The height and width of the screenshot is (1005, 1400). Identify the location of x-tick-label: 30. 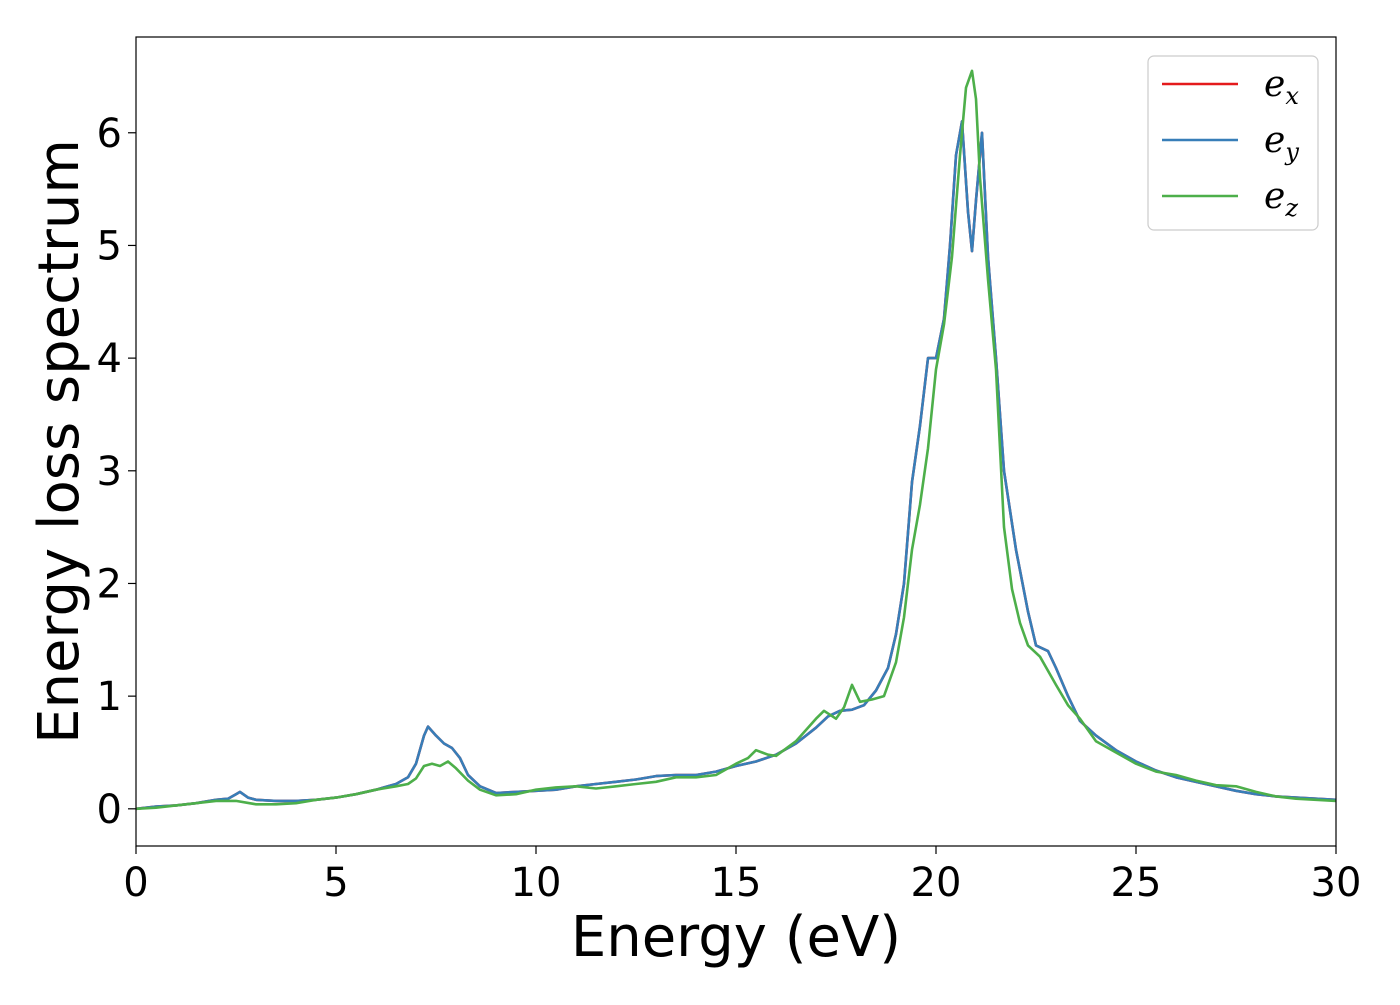
(1336, 883).